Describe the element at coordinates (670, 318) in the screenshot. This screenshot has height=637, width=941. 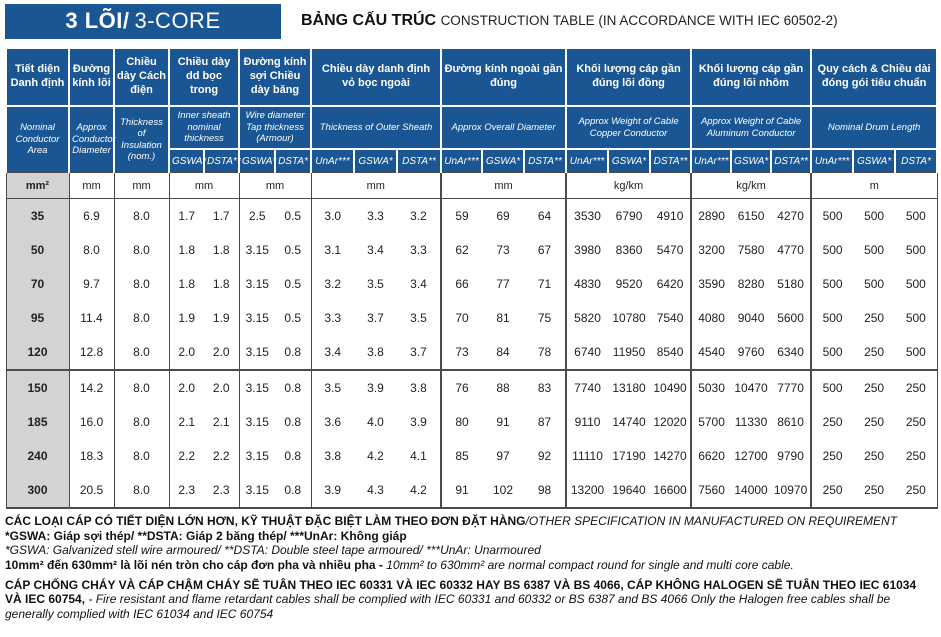
I see `value-cell: 7540` at that location.